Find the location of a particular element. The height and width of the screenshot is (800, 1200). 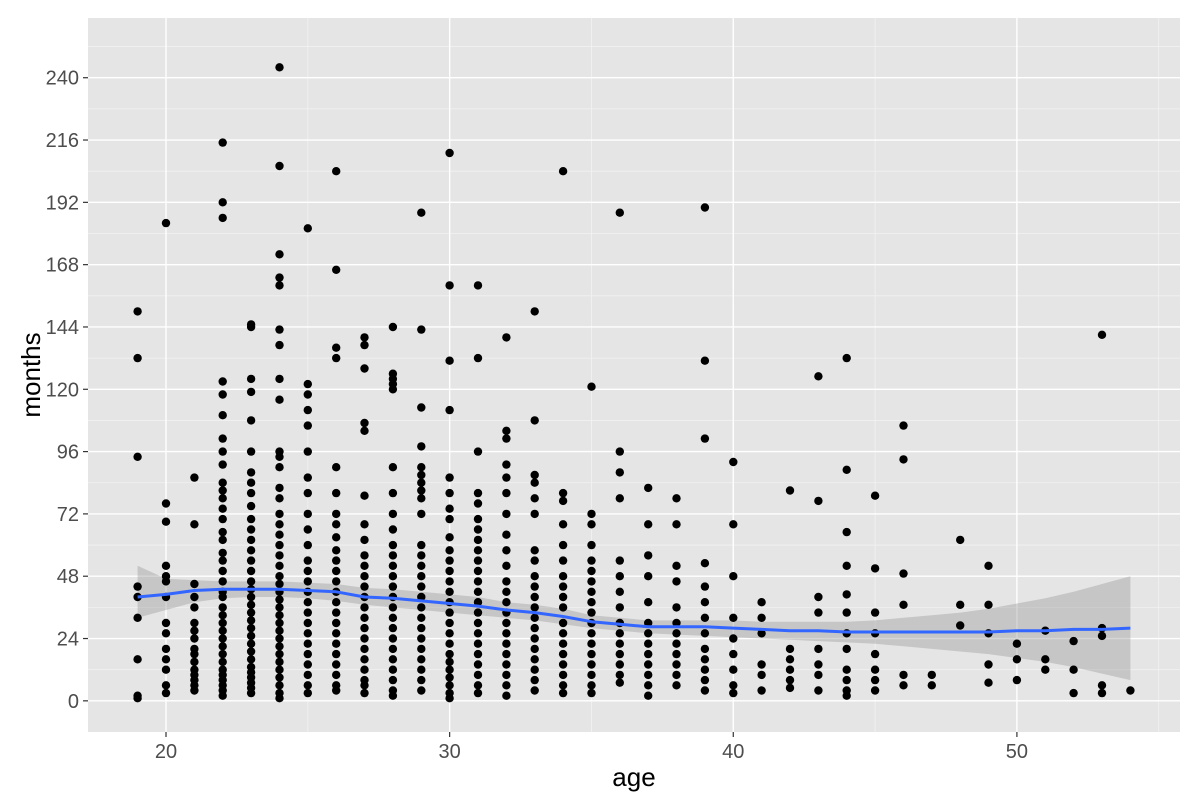

y-tick-label: 192 is located at coordinates (62, 203).